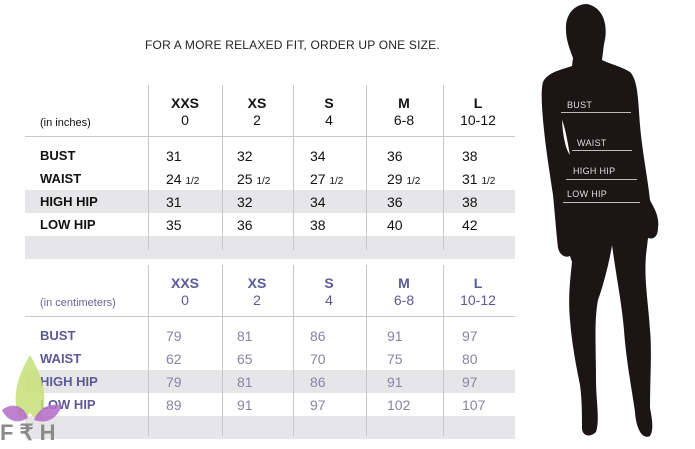  I want to click on figure-label: LOW HIP, so click(587, 194).